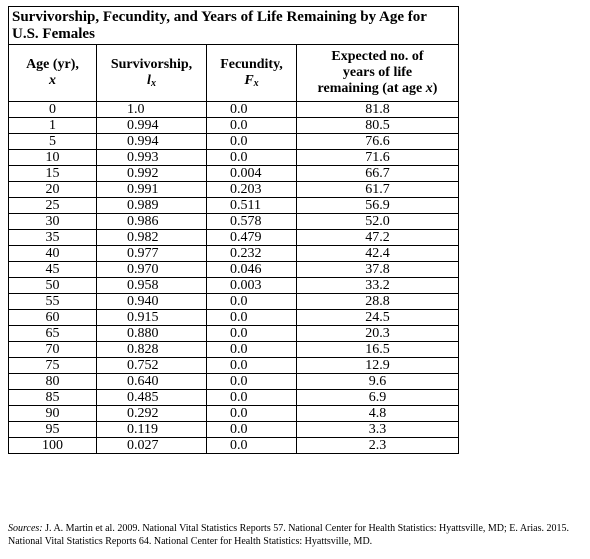 Image resolution: width=590 pixels, height=559 pixels. I want to click on cell-surv: 0.880, so click(151, 333).